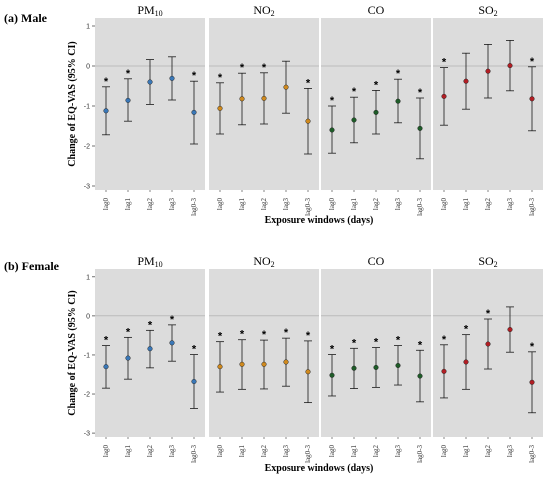  What do you see at coordinates (88, 316) in the screenshot?
I see `y-tick-label: 0` at bounding box center [88, 316].